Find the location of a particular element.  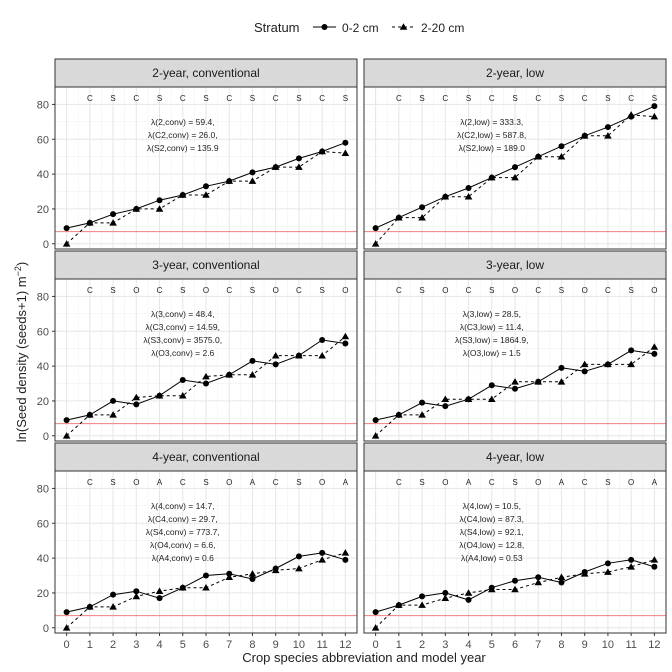

panel-title: 4-year, low is located at coordinates (515, 457).